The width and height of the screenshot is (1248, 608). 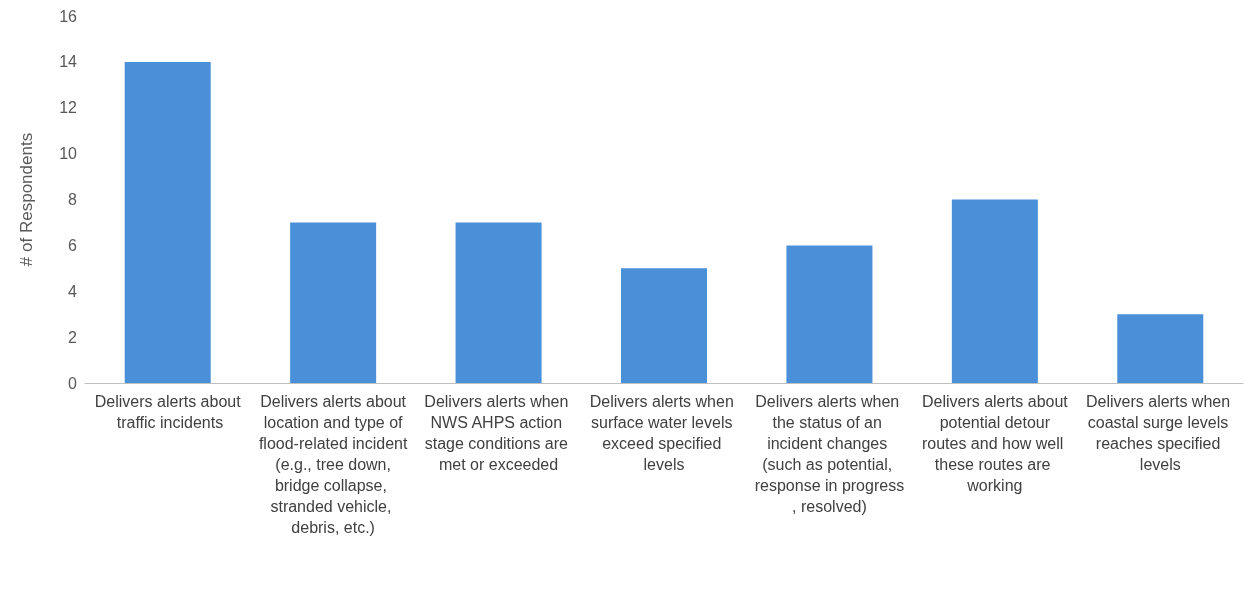 I want to click on y-axis-title: # of Respondents, so click(x=26, y=199).